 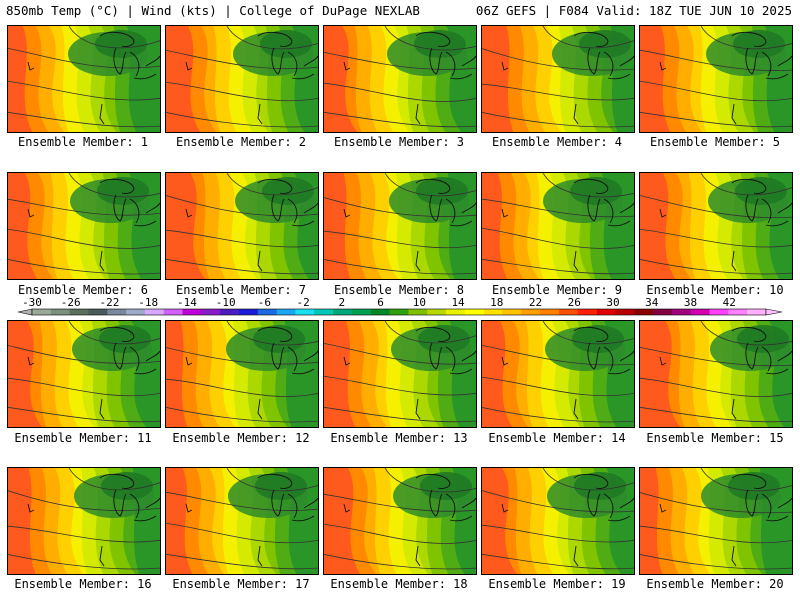 What do you see at coordinates (380, 302) in the screenshot?
I see `colorbar-tick-label: 6` at bounding box center [380, 302].